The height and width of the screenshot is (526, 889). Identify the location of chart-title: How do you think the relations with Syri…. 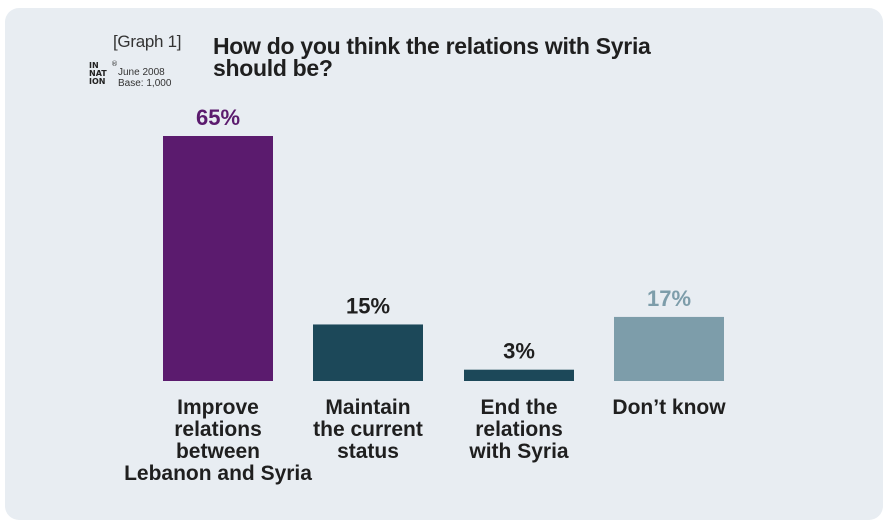
(432, 57).